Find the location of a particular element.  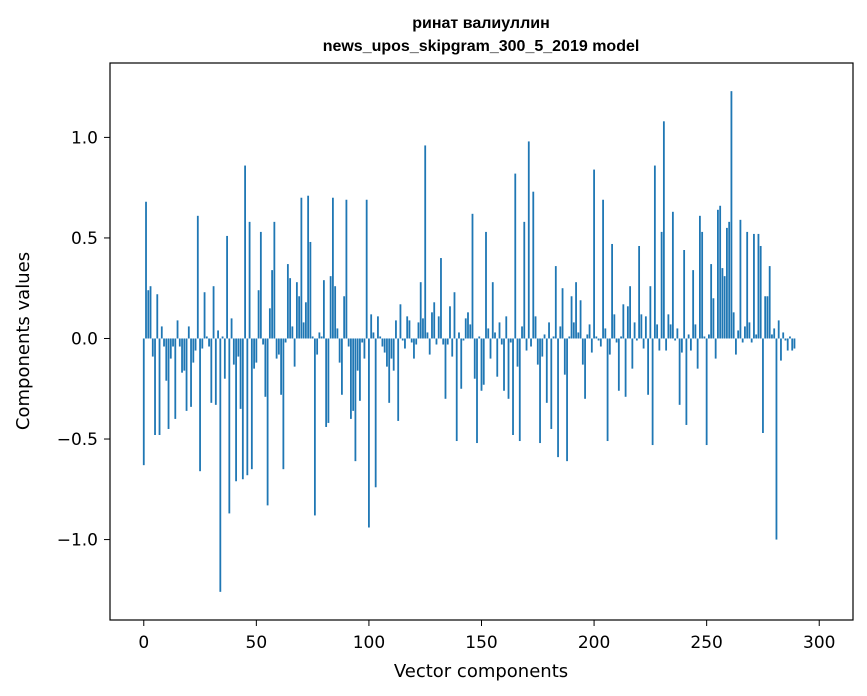

x-tick-label: 50 is located at coordinates (257, 643).